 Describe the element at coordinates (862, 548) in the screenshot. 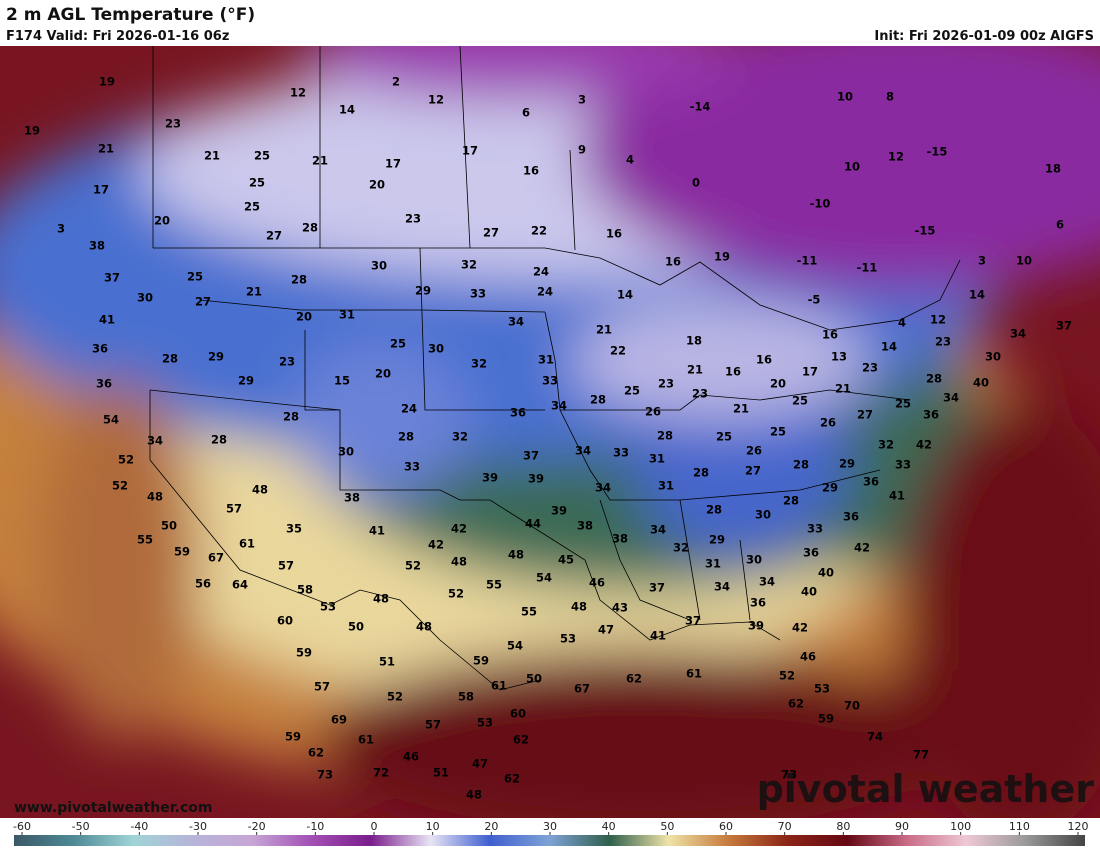

I see `temperature-label: 42` at that location.